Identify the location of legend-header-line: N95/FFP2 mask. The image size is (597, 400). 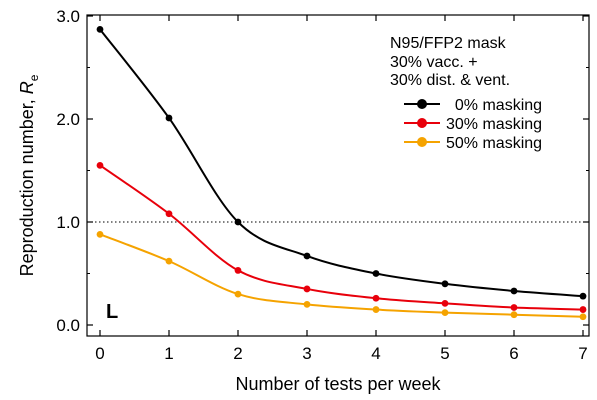
(448, 43).